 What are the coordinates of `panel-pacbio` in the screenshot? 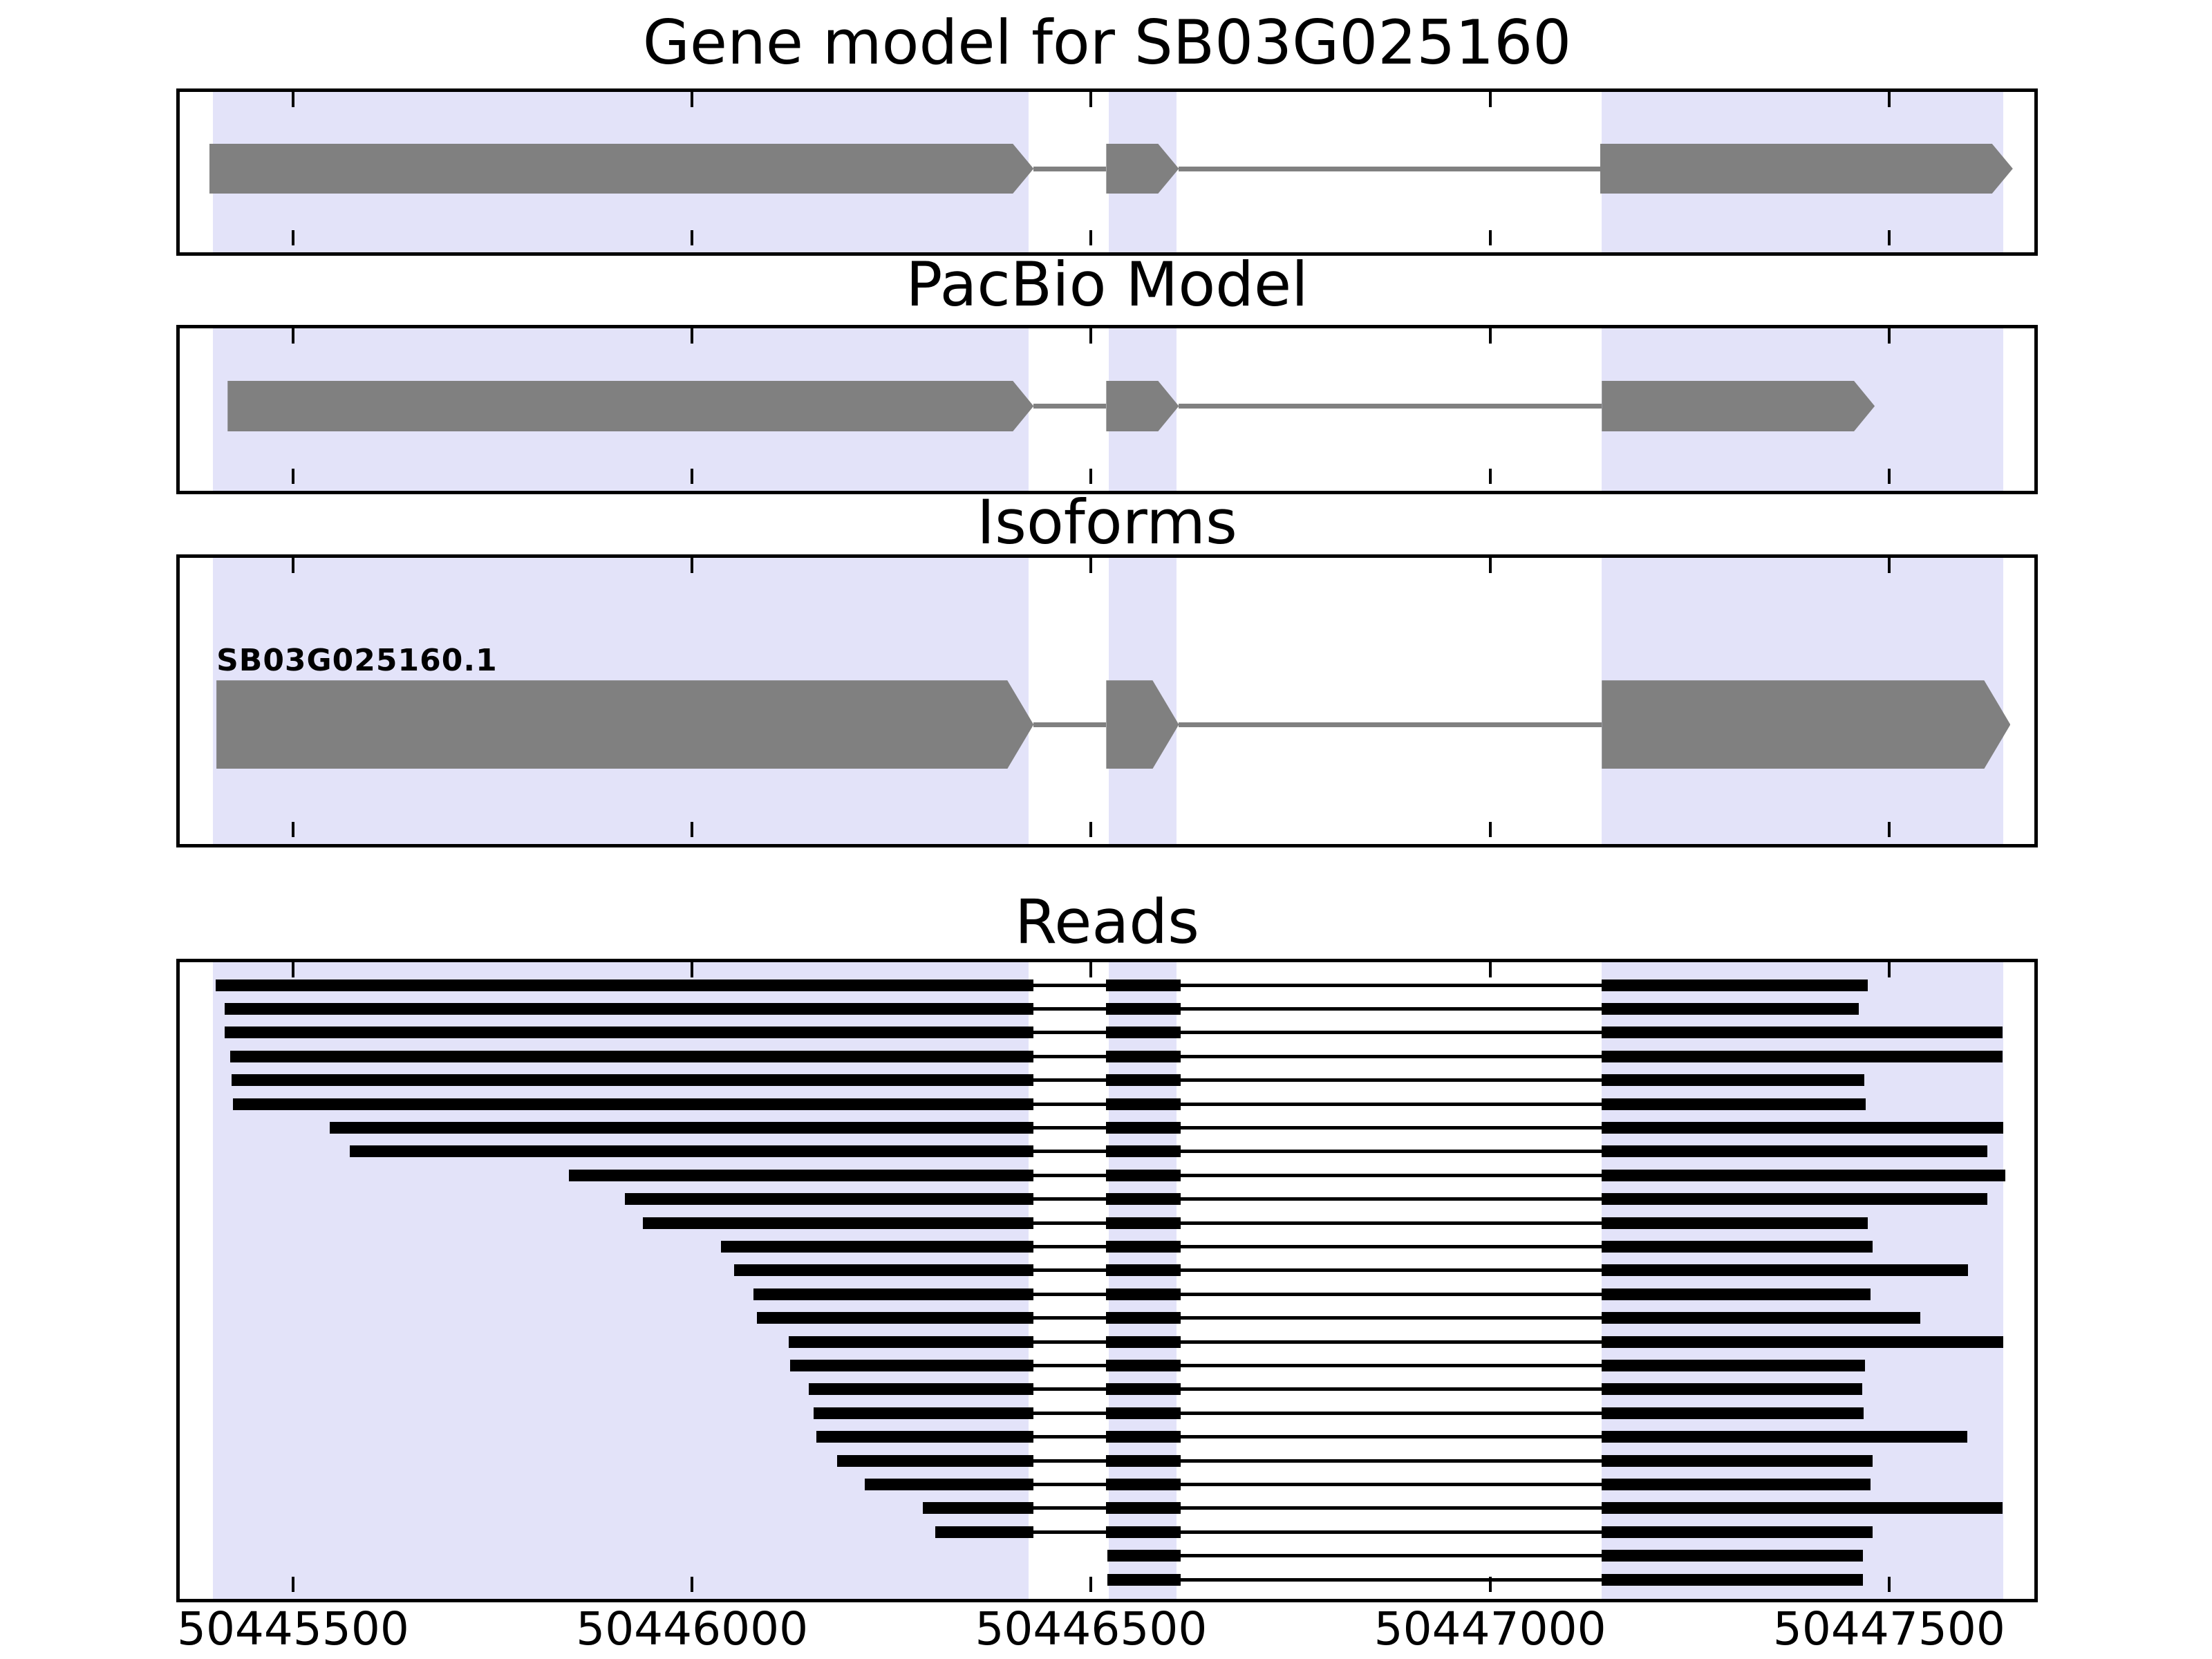 It's located at (1107, 409).